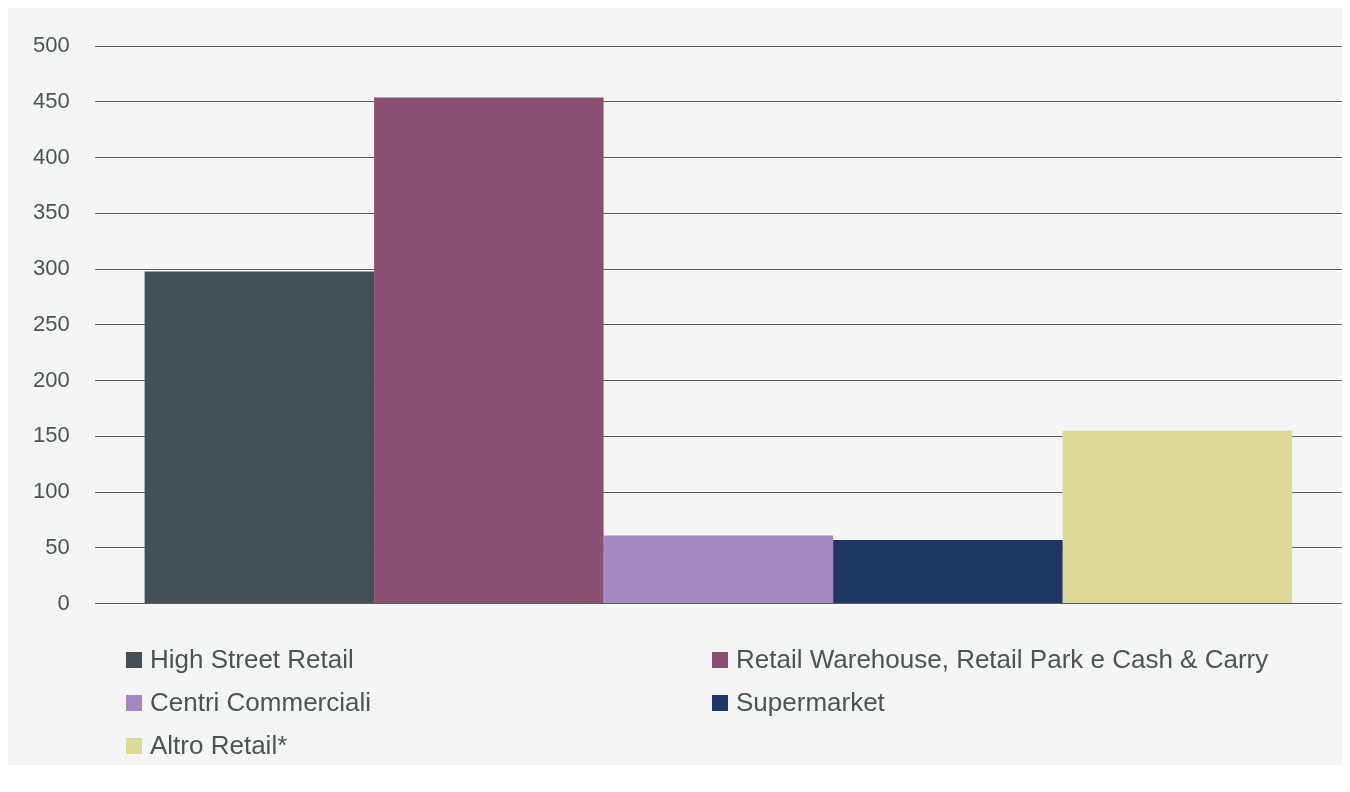  What do you see at coordinates (261, 702) in the screenshot?
I see `legend-label: Centri Commerciali` at bounding box center [261, 702].